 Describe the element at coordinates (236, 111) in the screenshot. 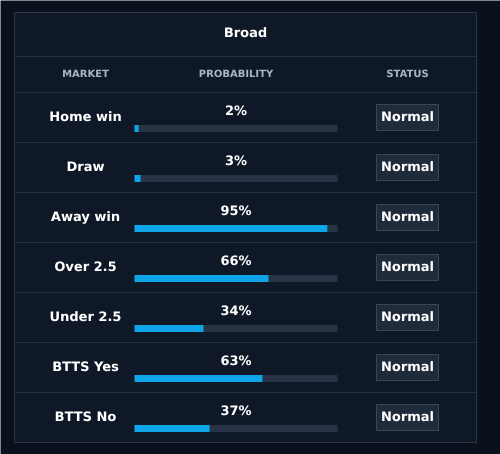

I see `data-label: 2%` at that location.